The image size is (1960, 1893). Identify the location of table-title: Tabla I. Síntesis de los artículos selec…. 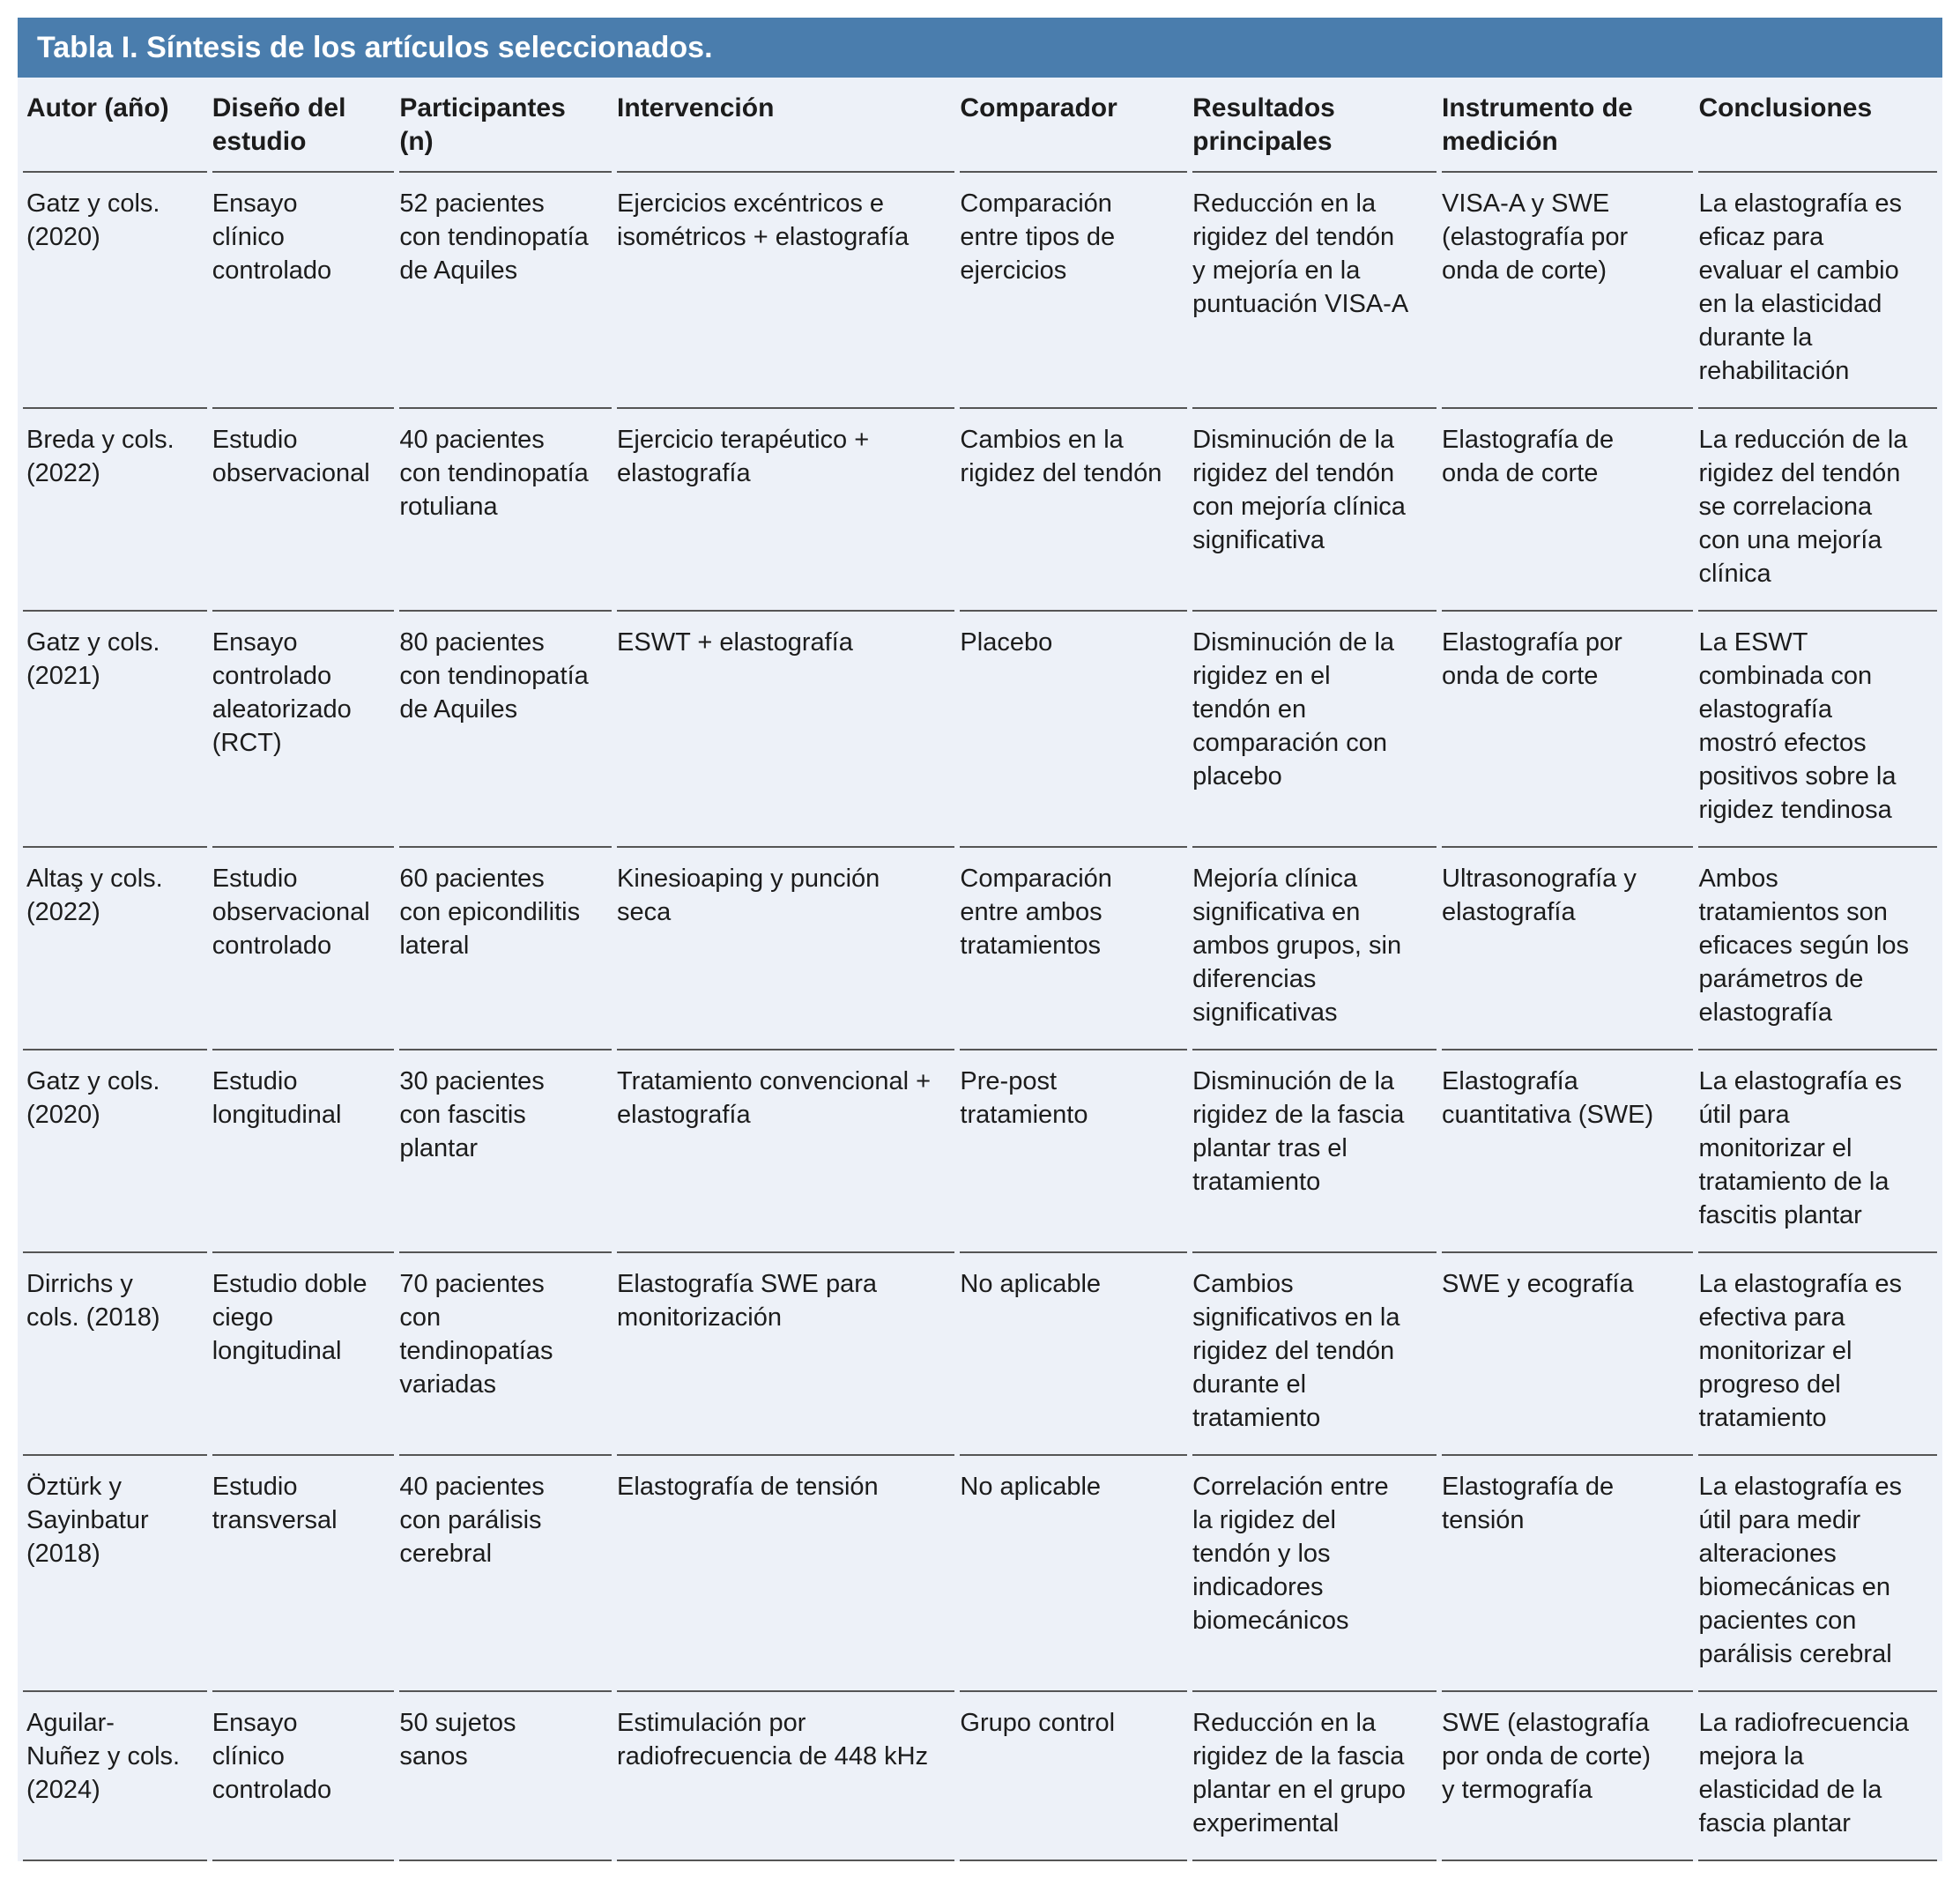
(375, 47).